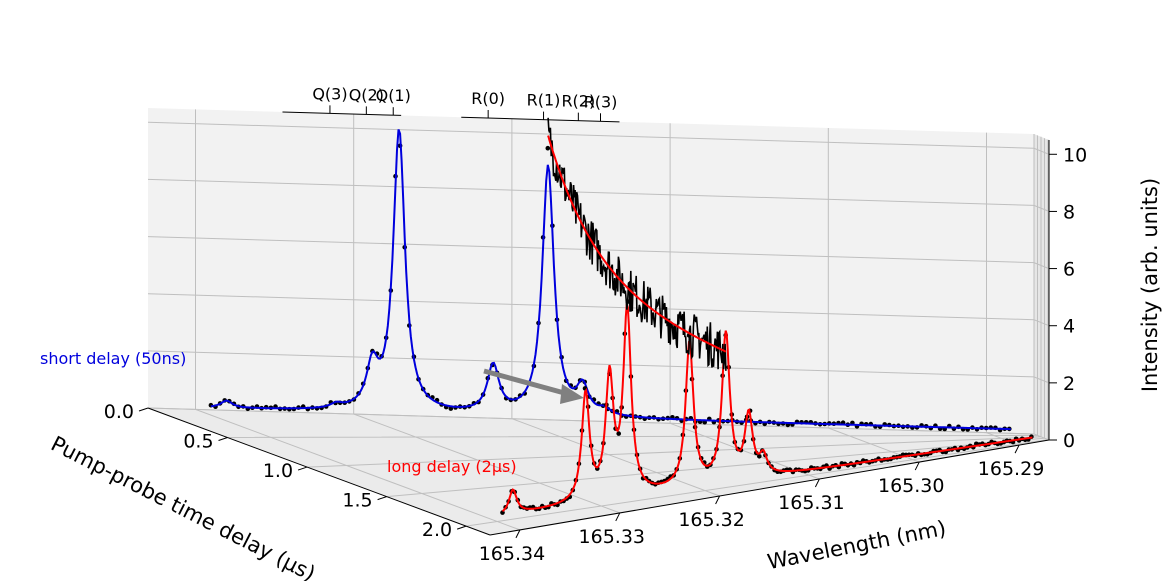 Image resolution: width=1171 pixels, height=586 pixels. What do you see at coordinates (769, 487) in the screenshot?
I see `x-axis-line` at bounding box center [769, 487].